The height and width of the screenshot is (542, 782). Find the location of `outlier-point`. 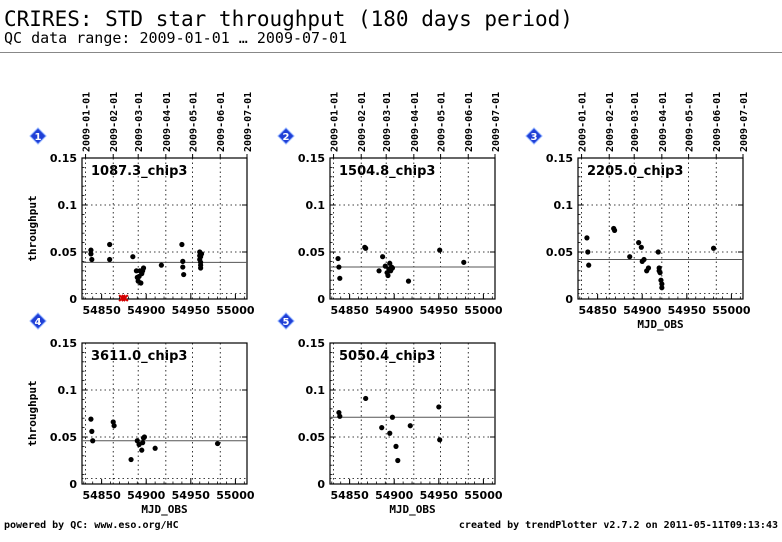

outlier-point is located at coordinates (125, 298).